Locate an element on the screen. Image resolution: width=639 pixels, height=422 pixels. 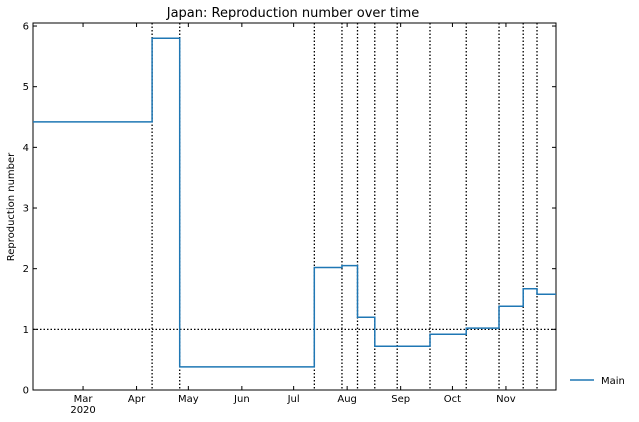
x-tick-label: Oct is located at coordinates (452, 399).